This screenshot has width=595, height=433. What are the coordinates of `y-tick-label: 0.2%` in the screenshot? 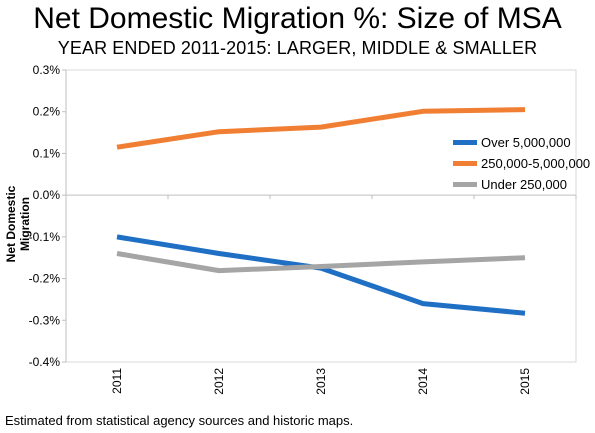 It's located at (47, 112).